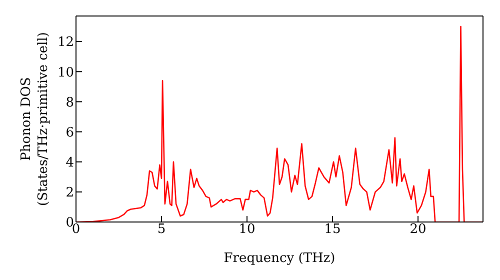  Describe the element at coordinates (332, 230) in the screenshot. I see `x-tick-label: 15` at that location.